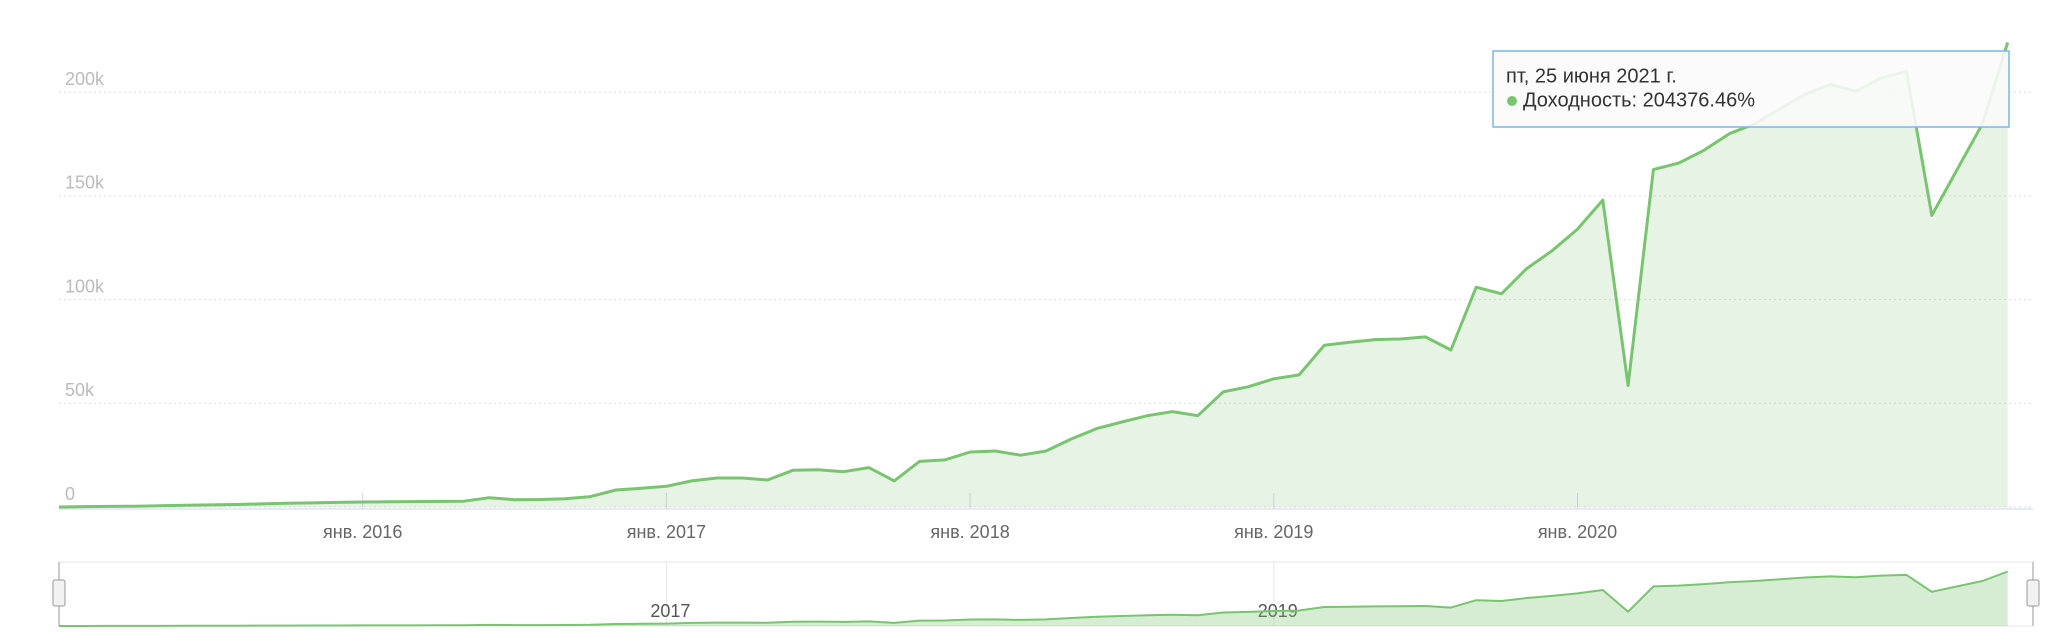 The height and width of the screenshot is (639, 2048). I want to click on y-tick-label: 150k, so click(85, 183).